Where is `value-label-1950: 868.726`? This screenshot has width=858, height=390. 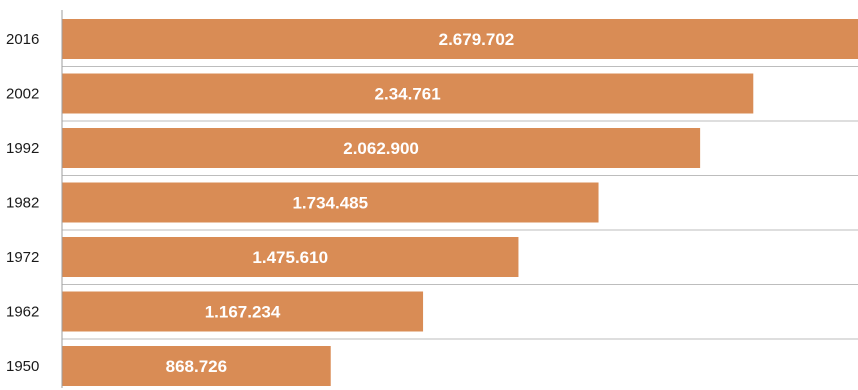 value-label-1950: 868.726 is located at coordinates (196, 366).